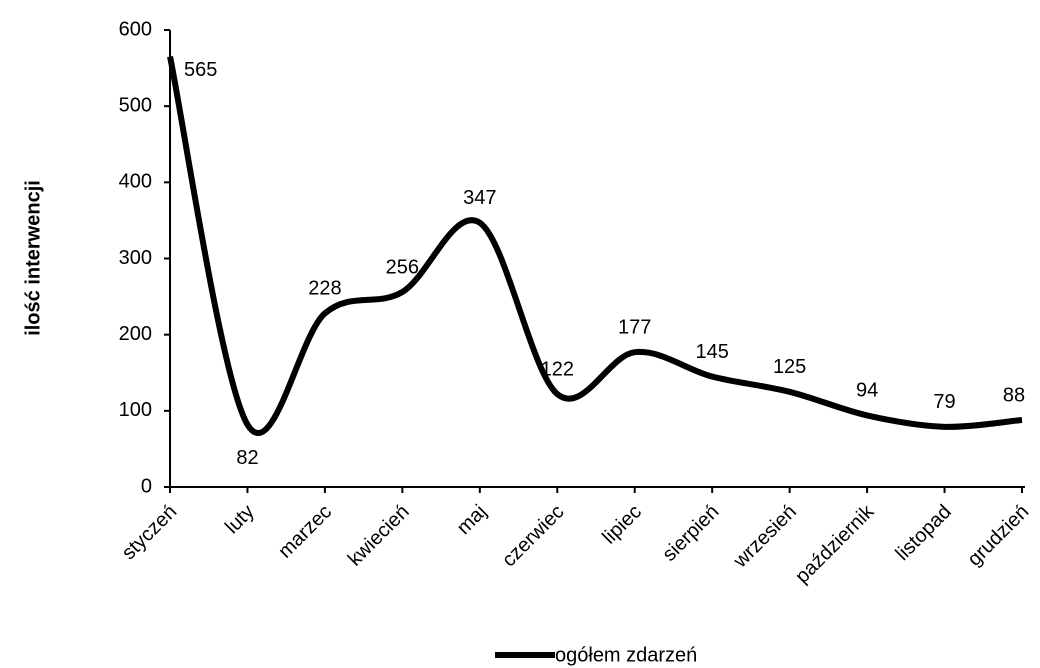 This screenshot has width=1040, height=668. I want to click on data-label: 145, so click(711, 352).